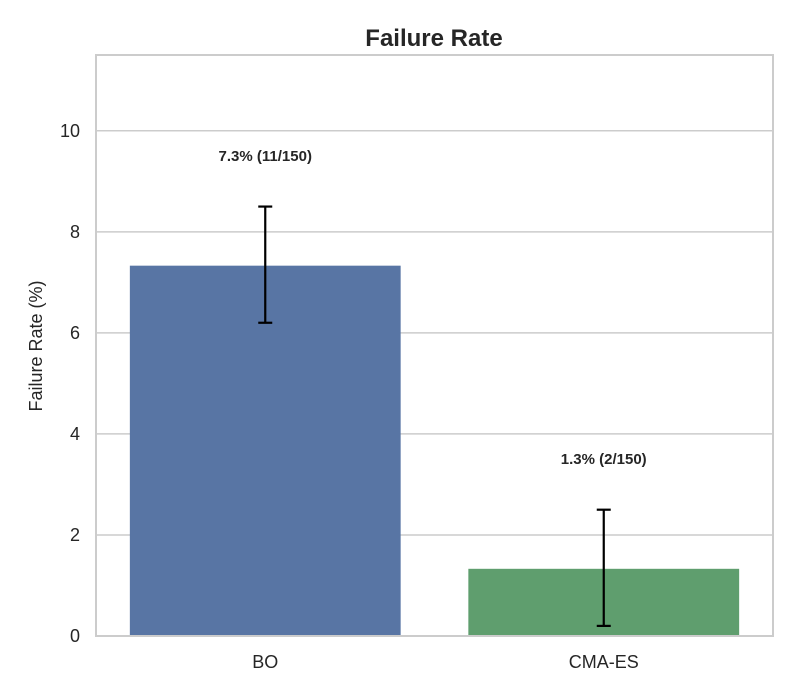  Describe the element at coordinates (265, 156) in the screenshot. I see `data-label: 7.3% (11/150)` at that location.